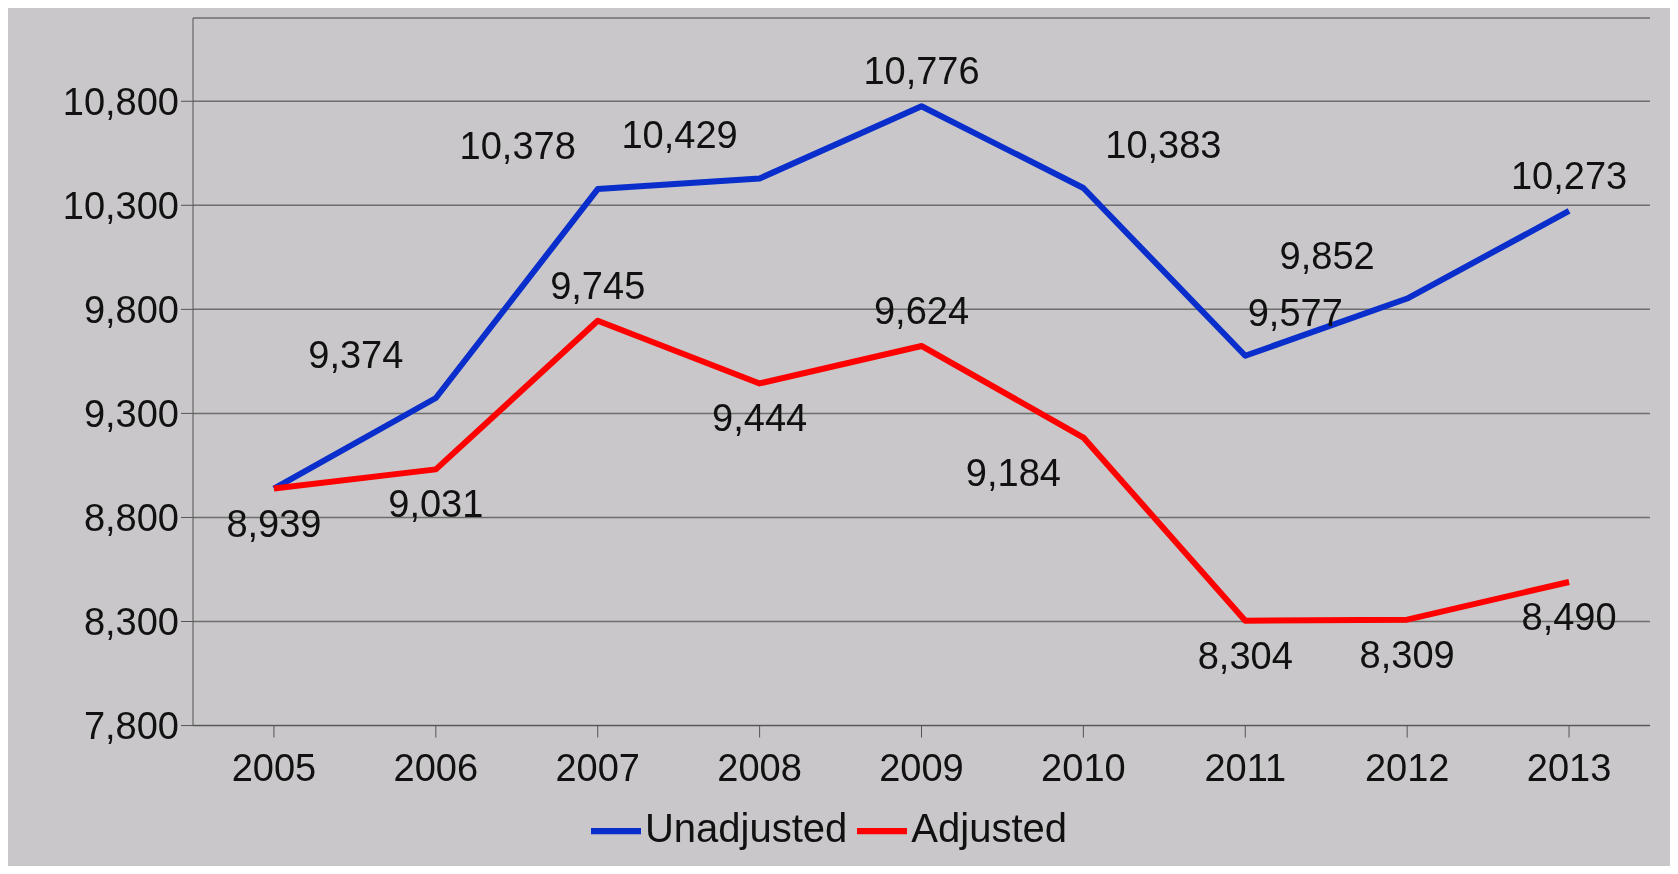 This screenshot has height=874, width=1678. What do you see at coordinates (517, 146) in the screenshot?
I see `data-label: 10,378` at bounding box center [517, 146].